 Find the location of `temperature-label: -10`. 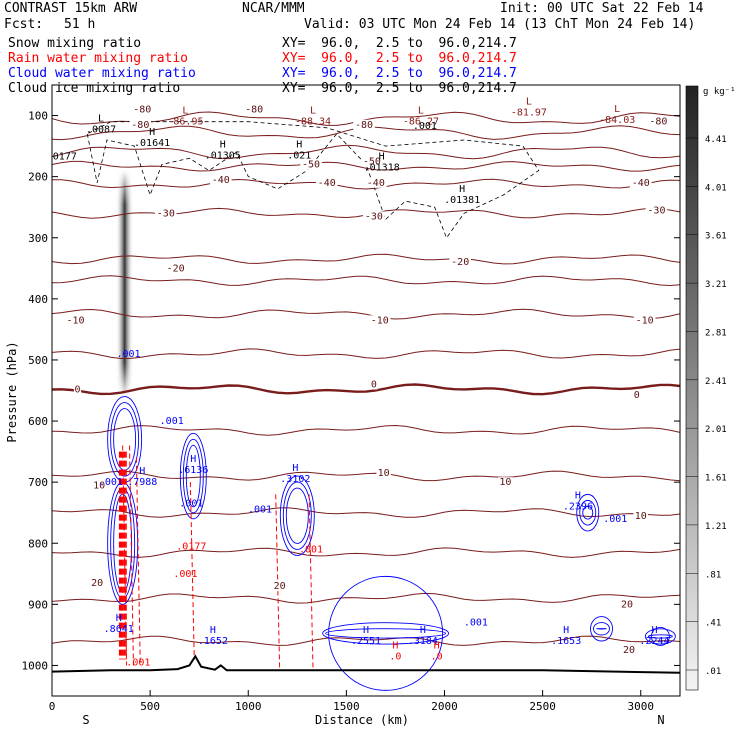

temperature-label: -10 is located at coordinates (645, 320).